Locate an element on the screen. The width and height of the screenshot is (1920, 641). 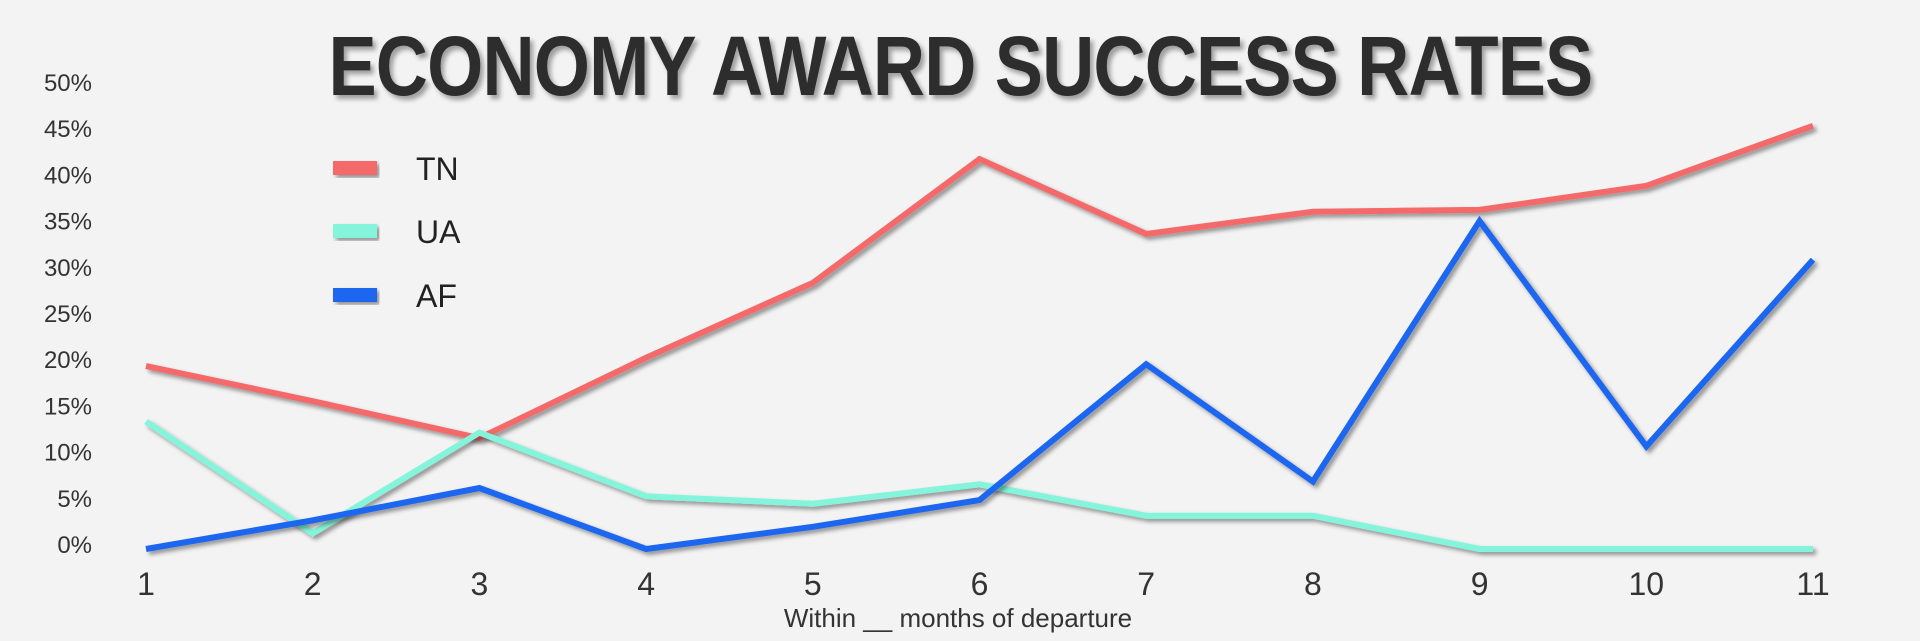
y-tick-label: 40% is located at coordinates (68, 175).